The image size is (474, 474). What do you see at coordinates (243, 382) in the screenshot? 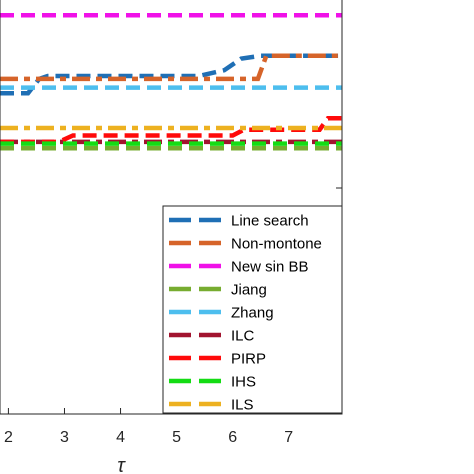
I see `legend-label-ihs: IHS` at bounding box center [243, 382].